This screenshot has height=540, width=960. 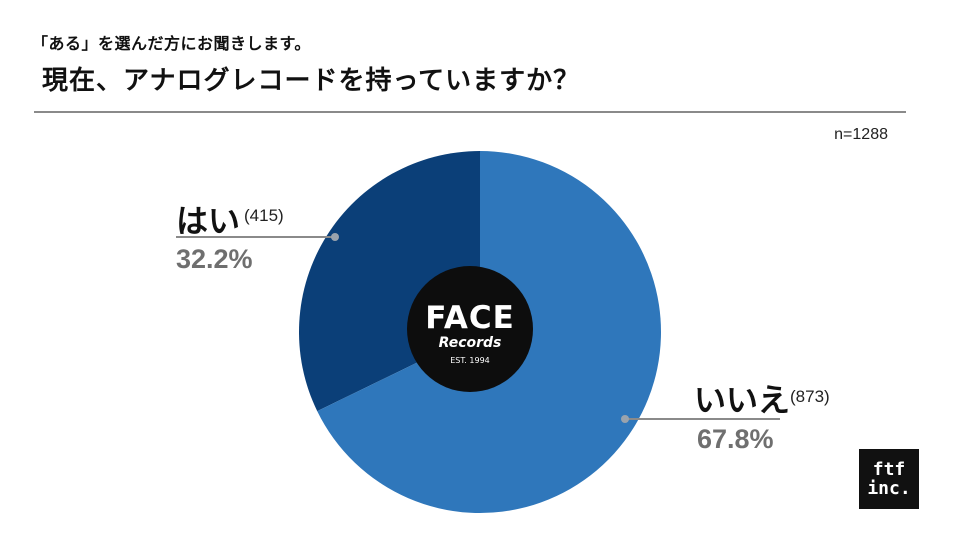 What do you see at coordinates (264, 215) in the screenshot?
I see `slice-count-yes: (415)` at bounding box center [264, 215].